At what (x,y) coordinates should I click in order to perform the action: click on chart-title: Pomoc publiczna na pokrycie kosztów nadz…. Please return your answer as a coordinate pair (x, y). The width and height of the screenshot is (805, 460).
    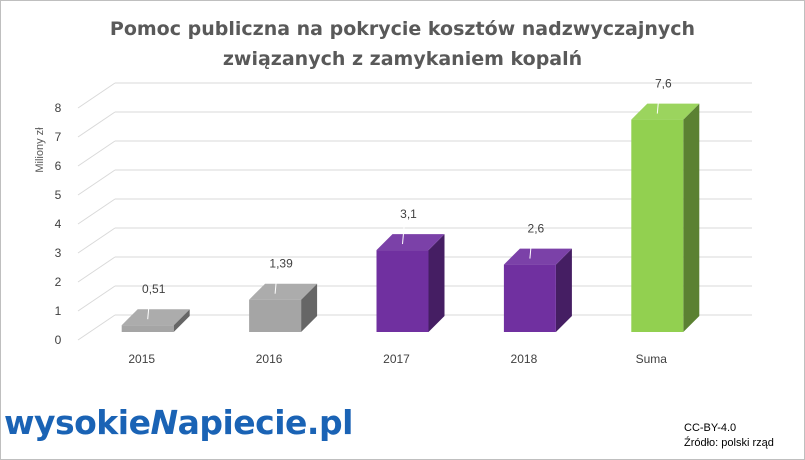
    Looking at the image, I should click on (402, 44).